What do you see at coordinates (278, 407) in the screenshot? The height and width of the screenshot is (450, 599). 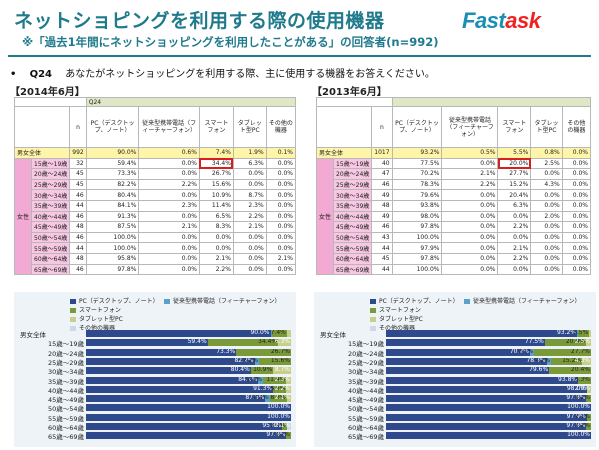 I see `data-label: 100.0%` at bounding box center [278, 407].